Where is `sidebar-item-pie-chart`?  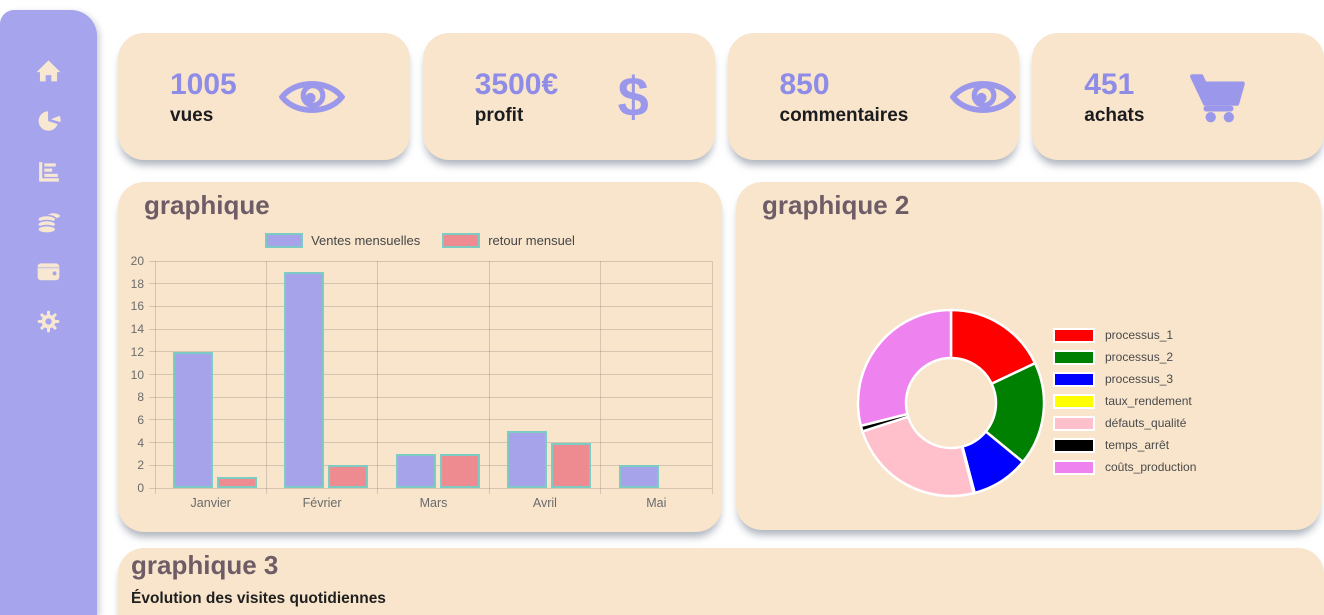 sidebar-item-pie-chart is located at coordinates (48, 121).